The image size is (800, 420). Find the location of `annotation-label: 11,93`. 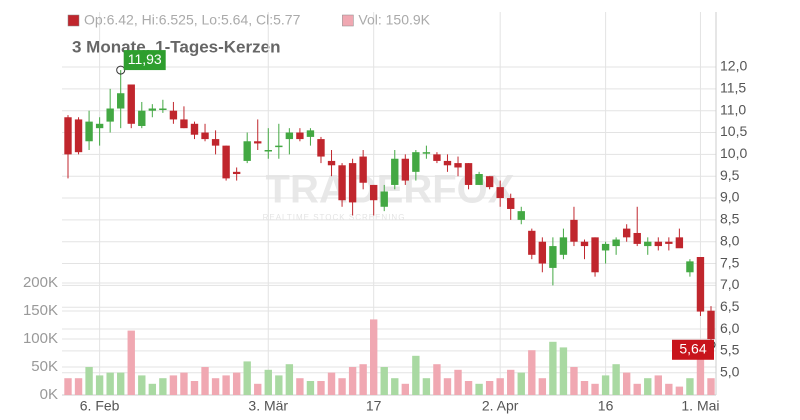

annotation-label: 11,93 is located at coordinates (145, 59).